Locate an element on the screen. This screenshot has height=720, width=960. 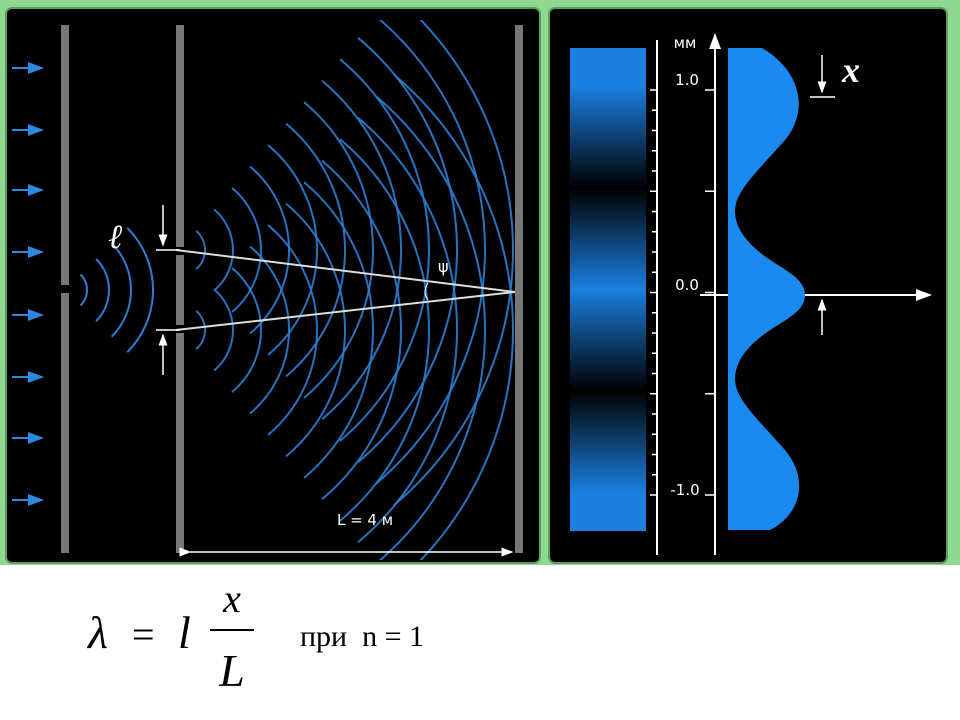
scale-label: -1.0 is located at coordinates (684, 490).